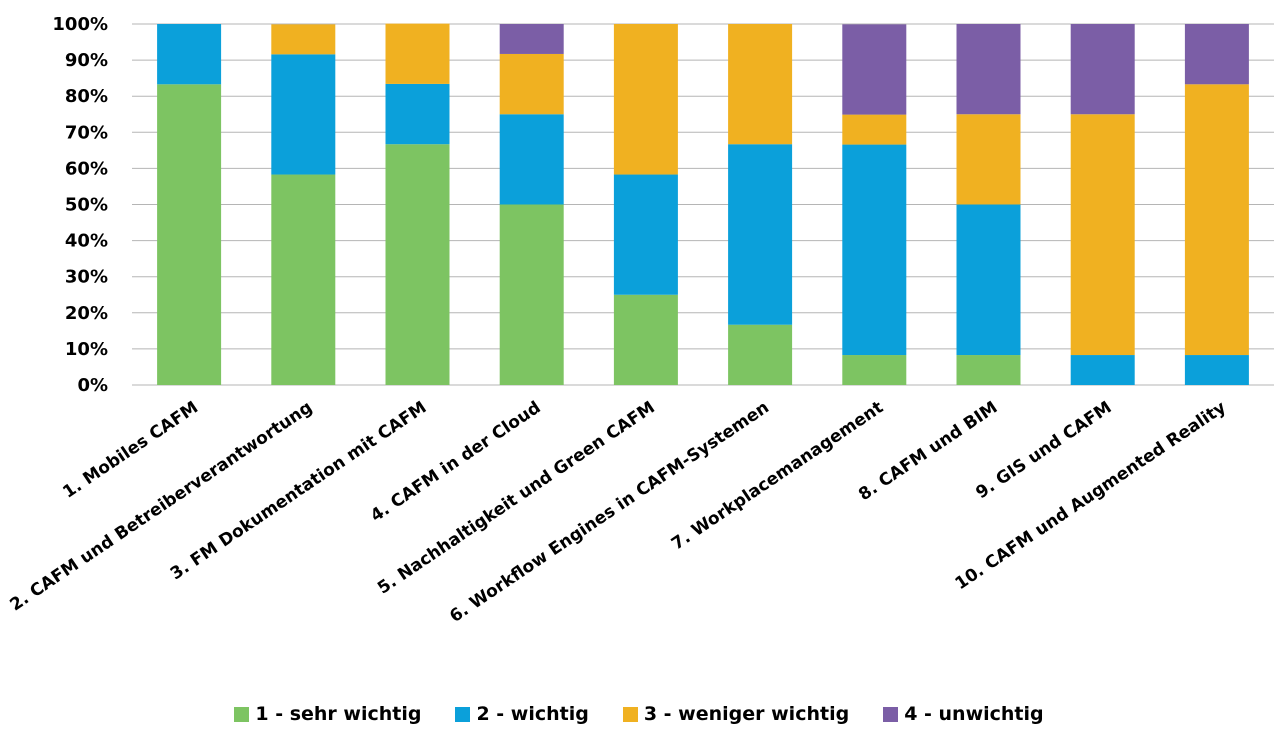  I want to click on y-tick-label: 60%, so click(86, 168).